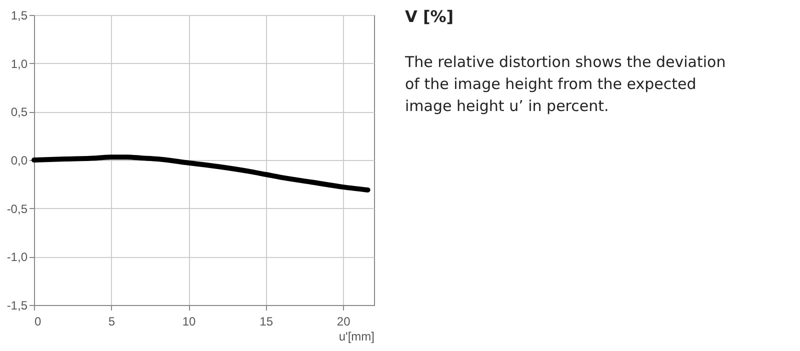 The width and height of the screenshot is (800, 351). What do you see at coordinates (112, 321) in the screenshot?
I see `x-tick-label: 5` at bounding box center [112, 321].